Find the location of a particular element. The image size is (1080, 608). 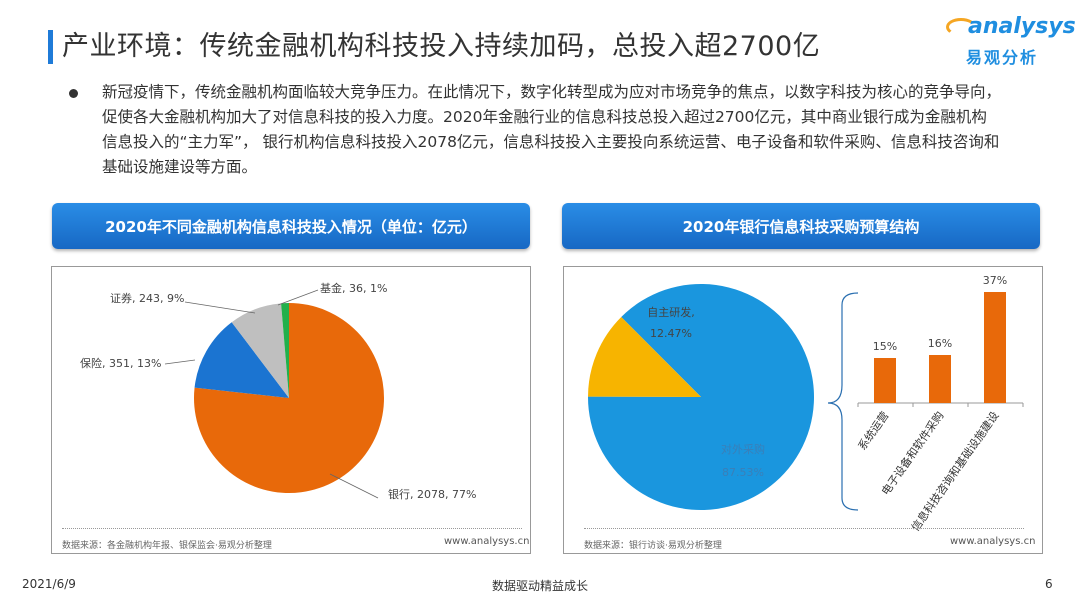

right-chart-header: 2020年银行信息科技采购预算结构 is located at coordinates (801, 226).